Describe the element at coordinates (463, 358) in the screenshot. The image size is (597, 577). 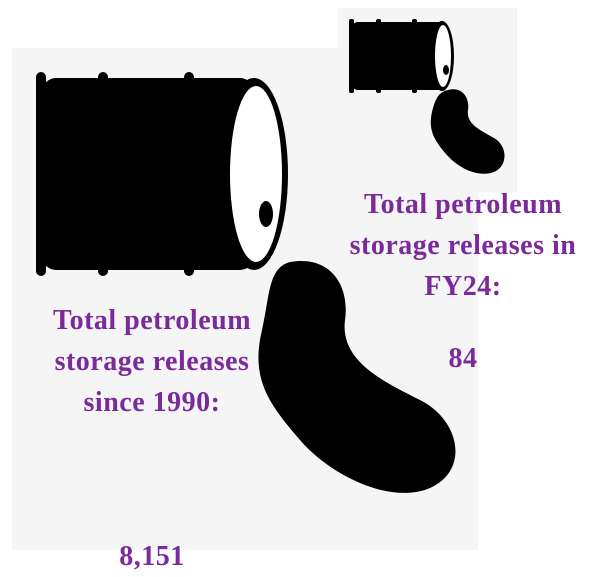
I see `panel-value: 84` at that location.